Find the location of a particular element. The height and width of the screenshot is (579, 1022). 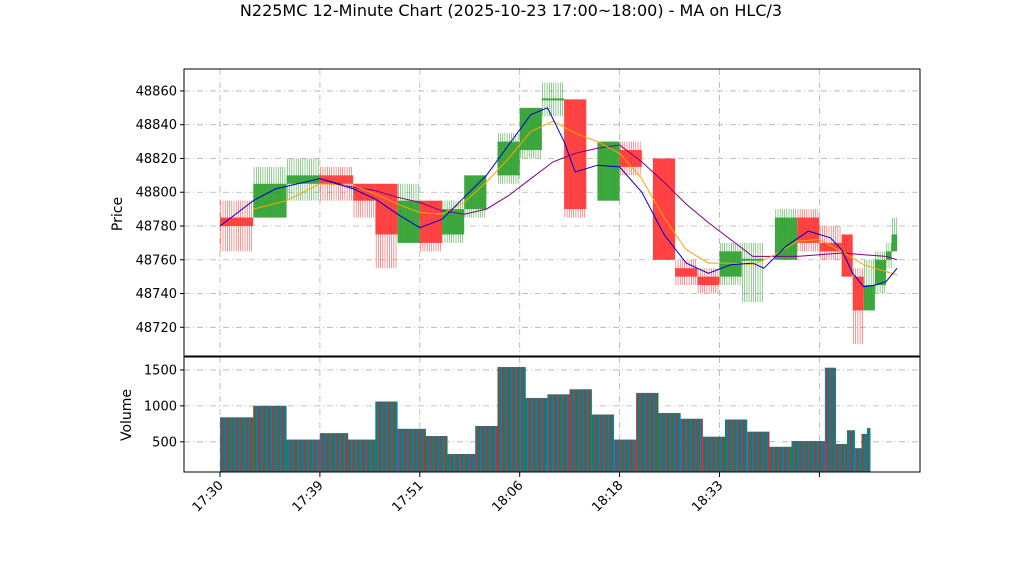

candle-up is located at coordinates (553, 99).